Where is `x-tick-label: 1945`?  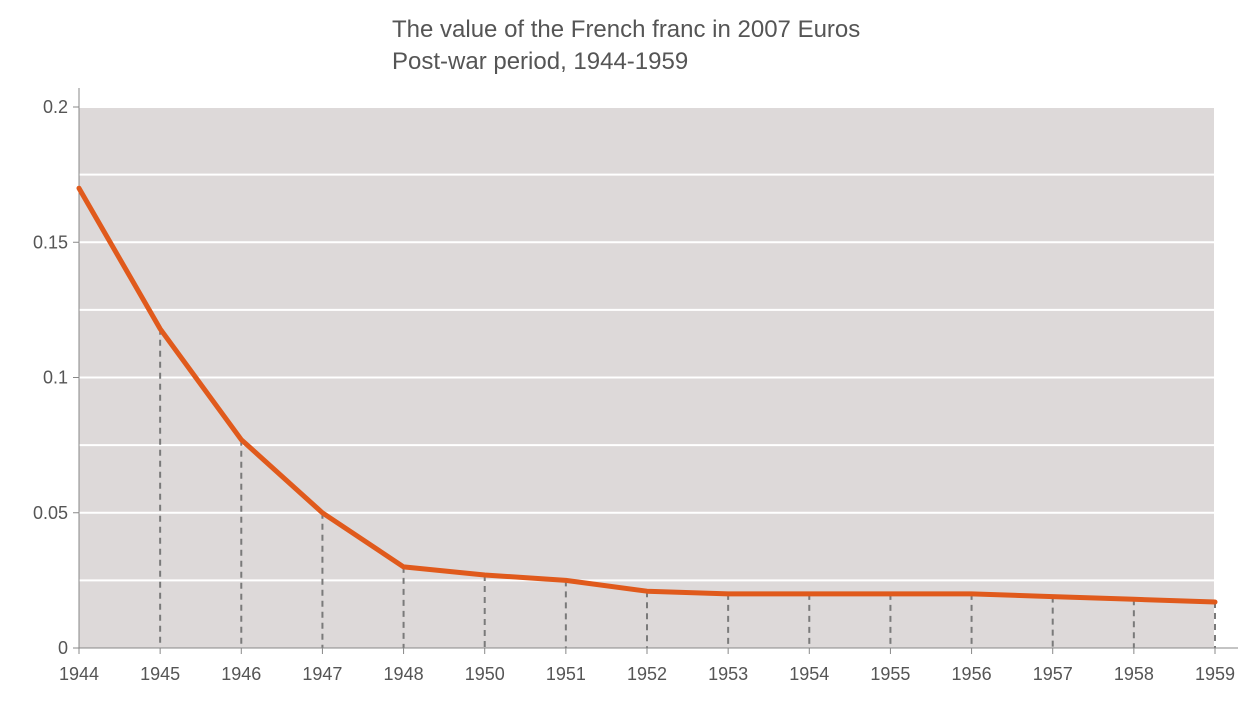 x-tick-label: 1945 is located at coordinates (160, 674).